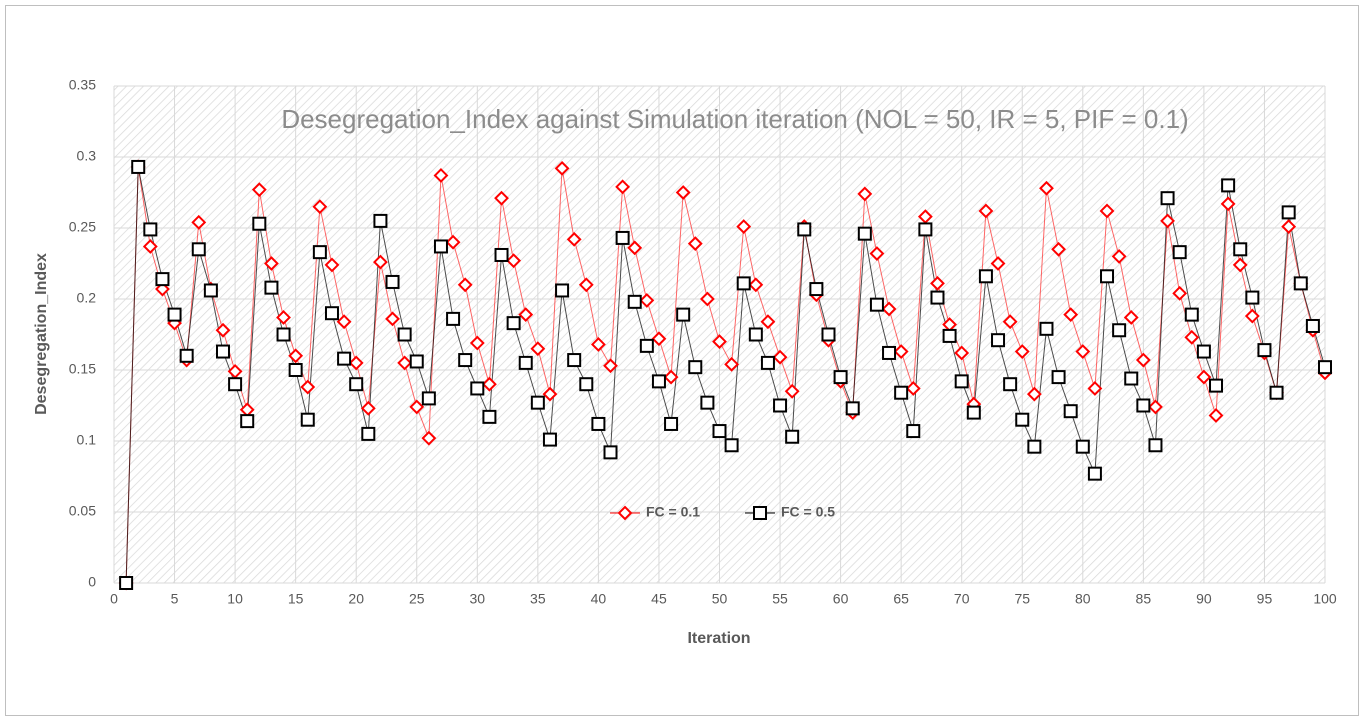 The image size is (1365, 727). I want to click on x-tick-label: 70, so click(962, 599).